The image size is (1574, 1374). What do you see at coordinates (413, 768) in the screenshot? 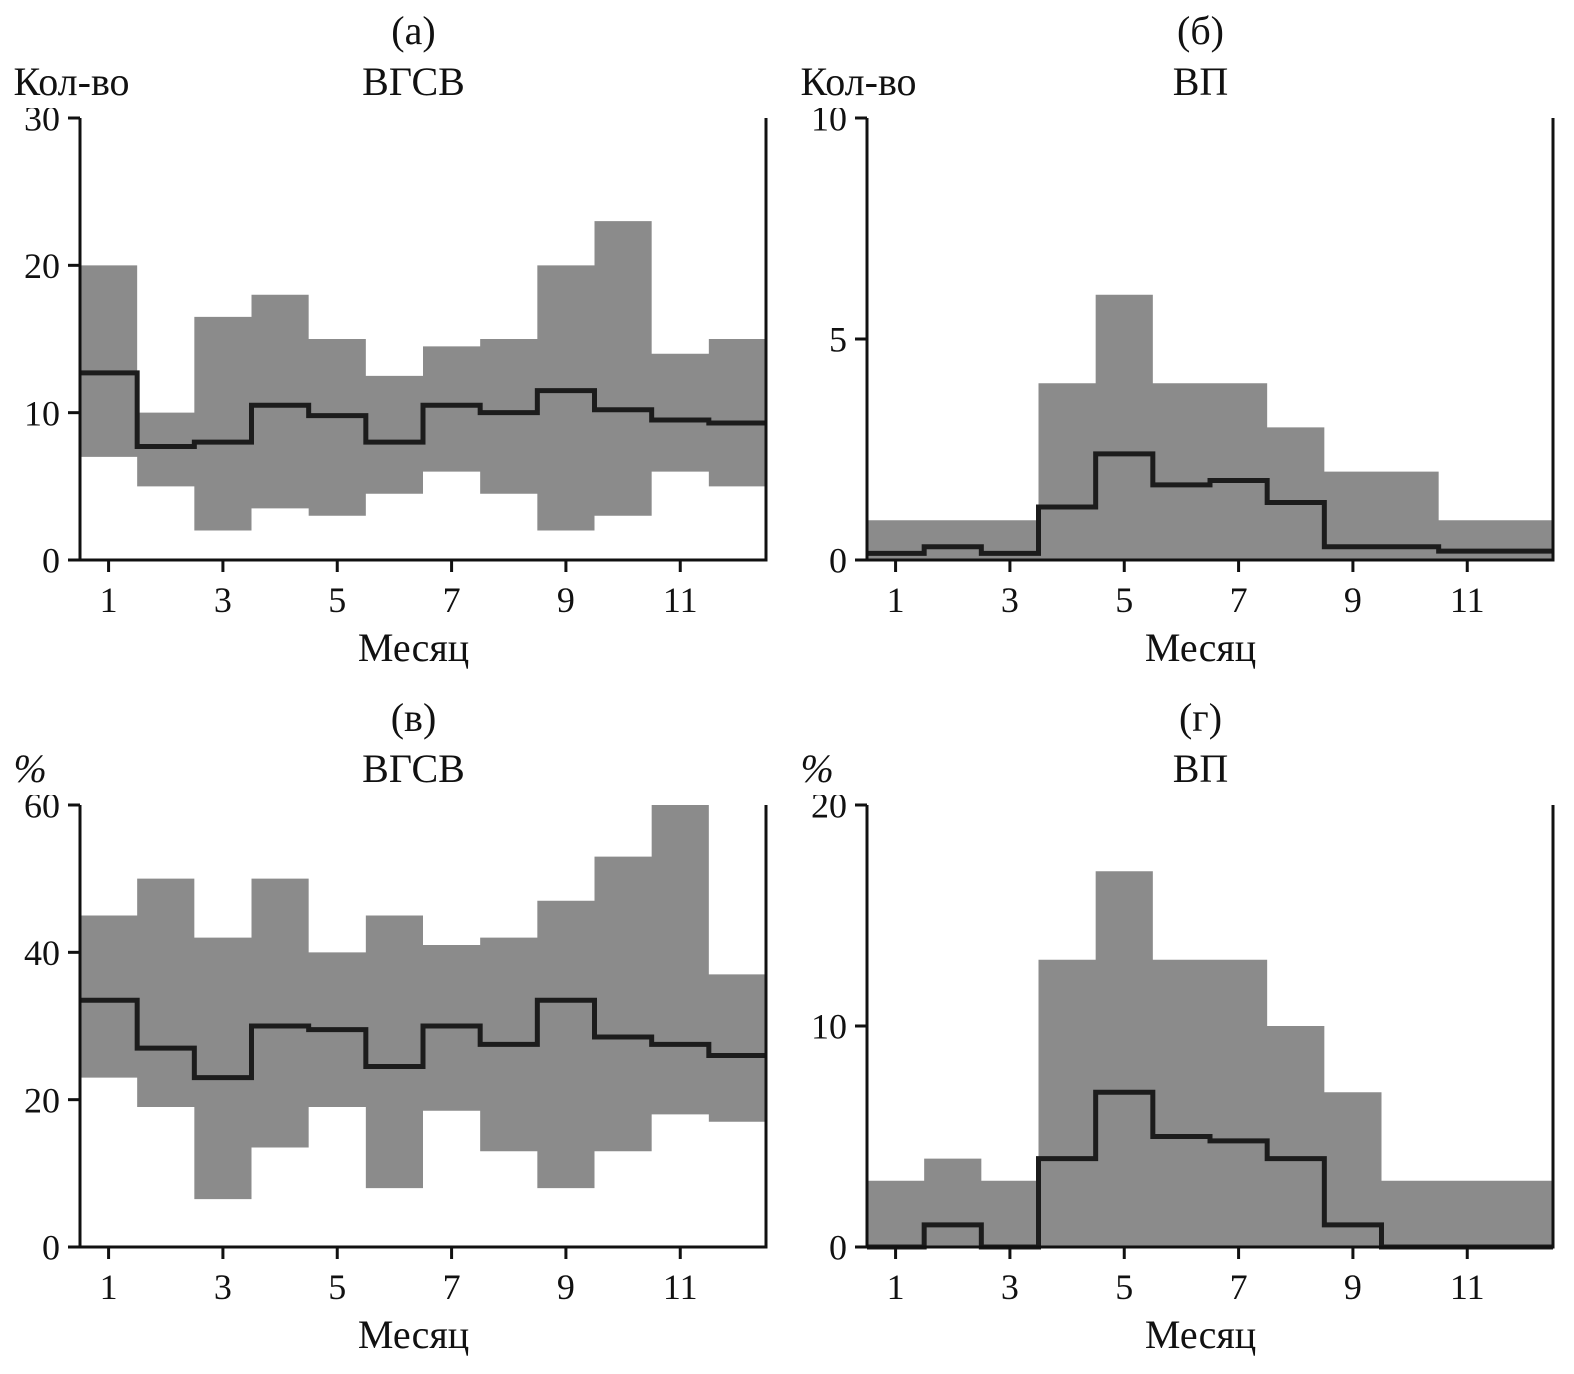
I see `chart-title-v: ВГСВ` at bounding box center [413, 768].